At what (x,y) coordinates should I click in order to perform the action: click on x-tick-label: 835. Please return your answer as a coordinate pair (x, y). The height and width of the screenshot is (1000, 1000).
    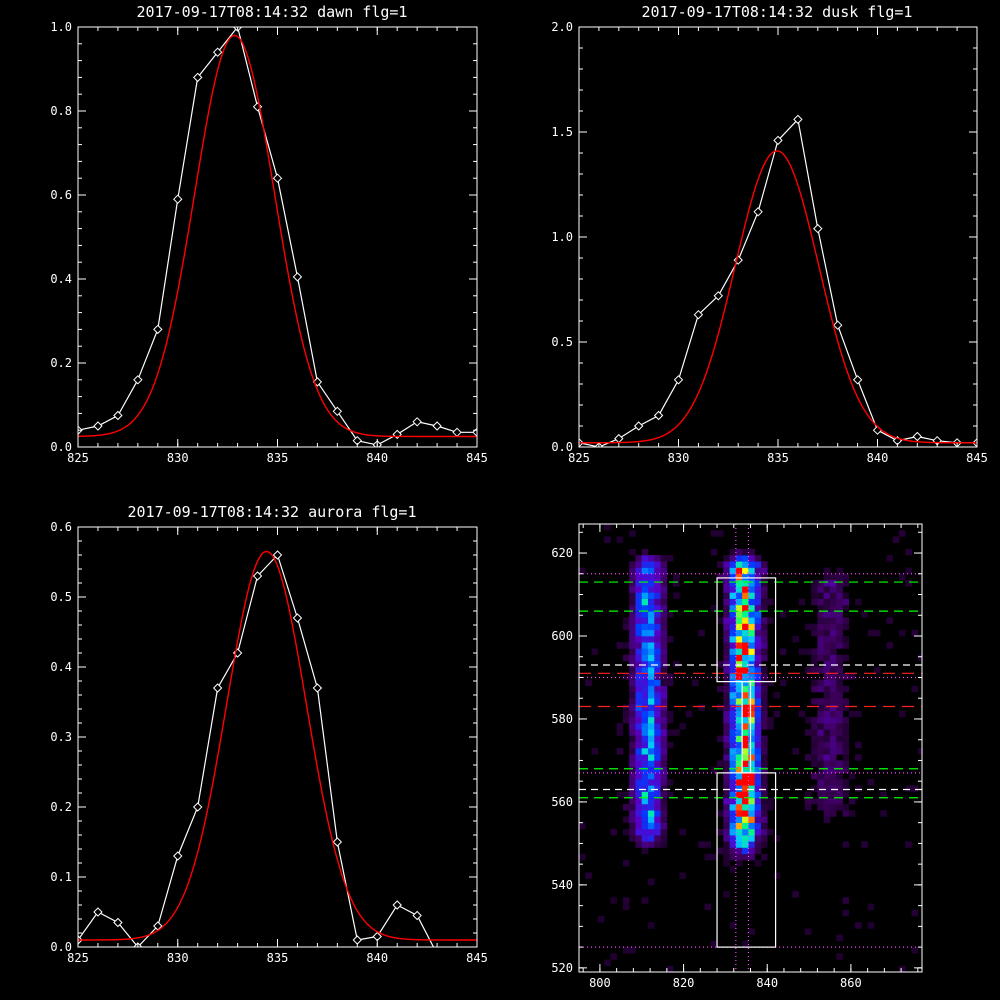
    Looking at the image, I should click on (278, 458).